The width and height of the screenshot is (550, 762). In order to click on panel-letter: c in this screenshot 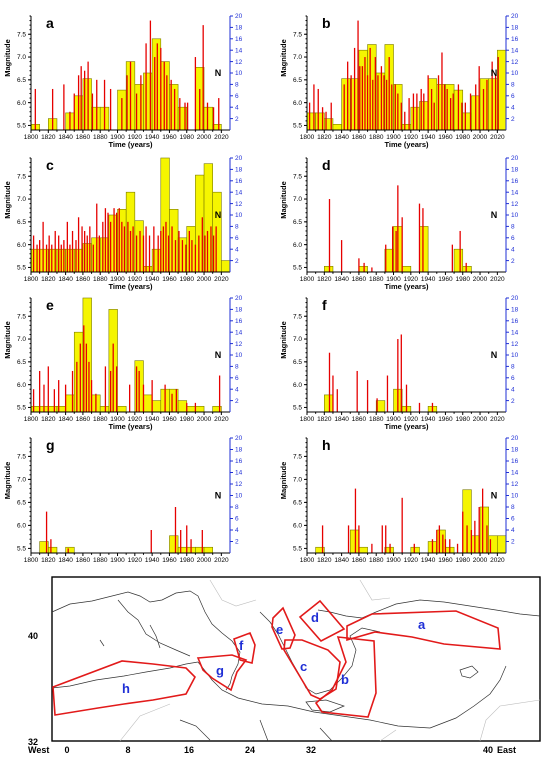, I will do `click(50, 165)`.